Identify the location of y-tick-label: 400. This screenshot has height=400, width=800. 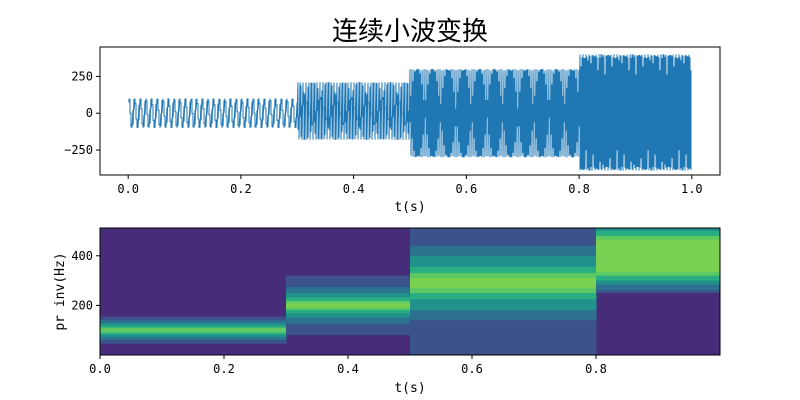
(82, 256).